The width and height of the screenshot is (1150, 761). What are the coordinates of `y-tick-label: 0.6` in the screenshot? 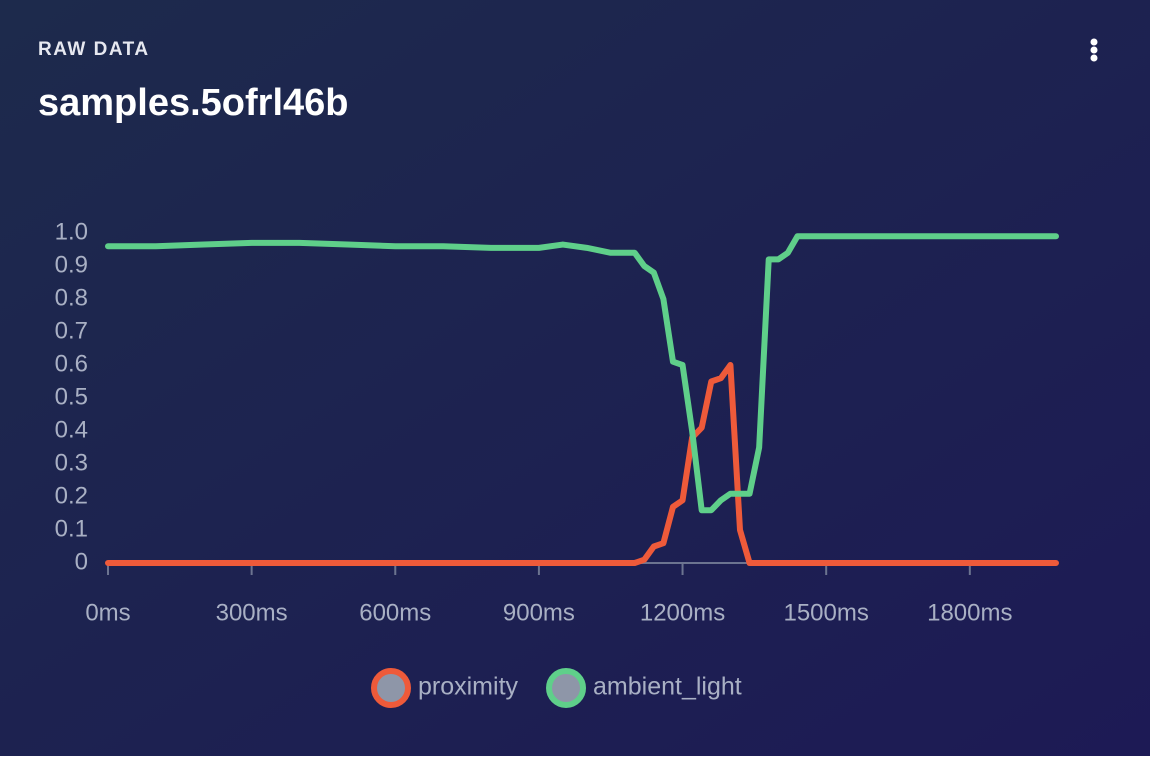 It's located at (71, 363).